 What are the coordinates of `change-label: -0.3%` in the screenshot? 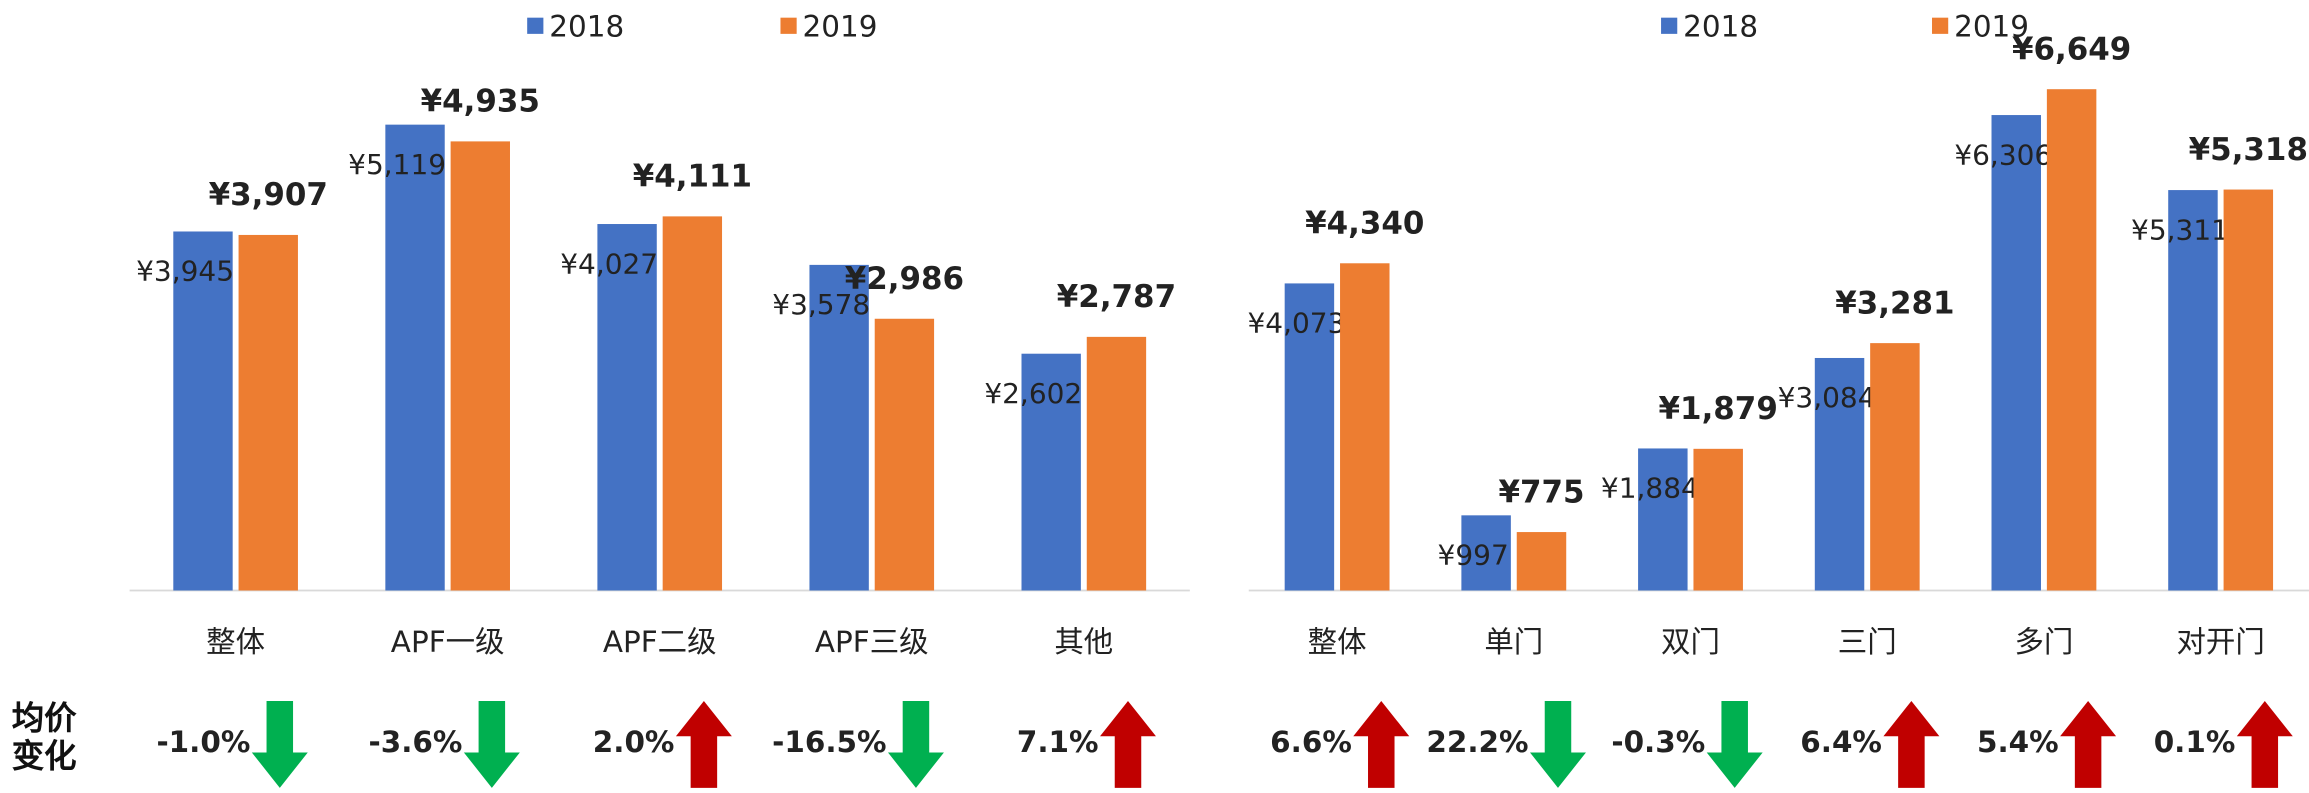 It's located at (1658, 742).